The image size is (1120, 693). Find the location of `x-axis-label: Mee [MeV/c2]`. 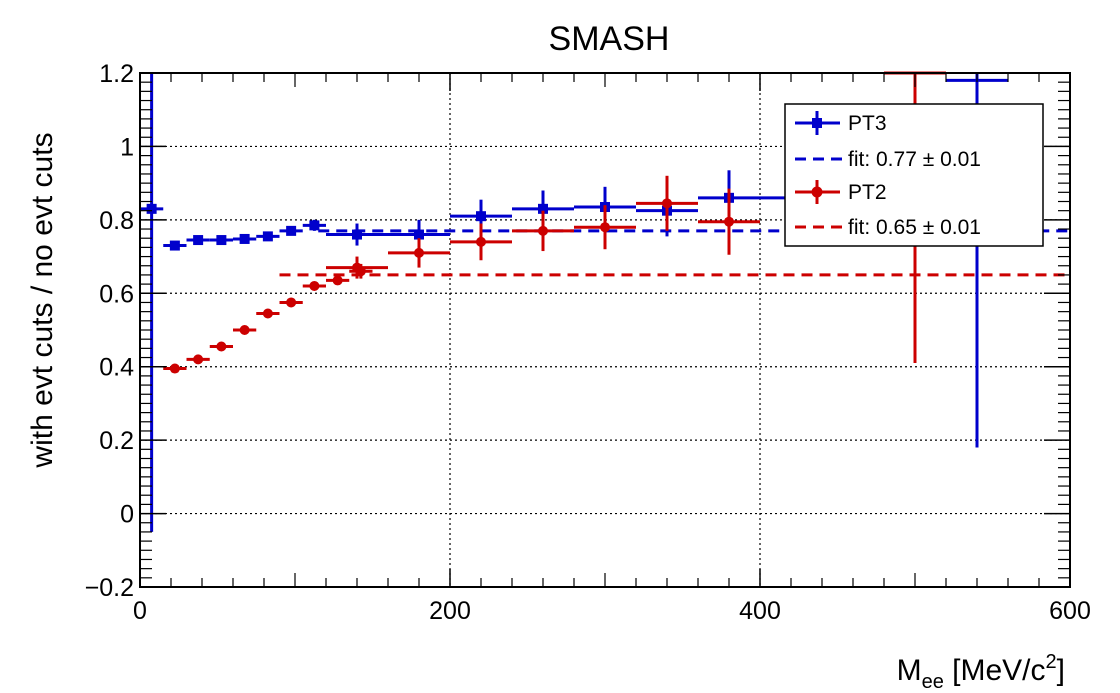

x-axis-label: Mee [MeV/c2] is located at coordinates (981, 672).